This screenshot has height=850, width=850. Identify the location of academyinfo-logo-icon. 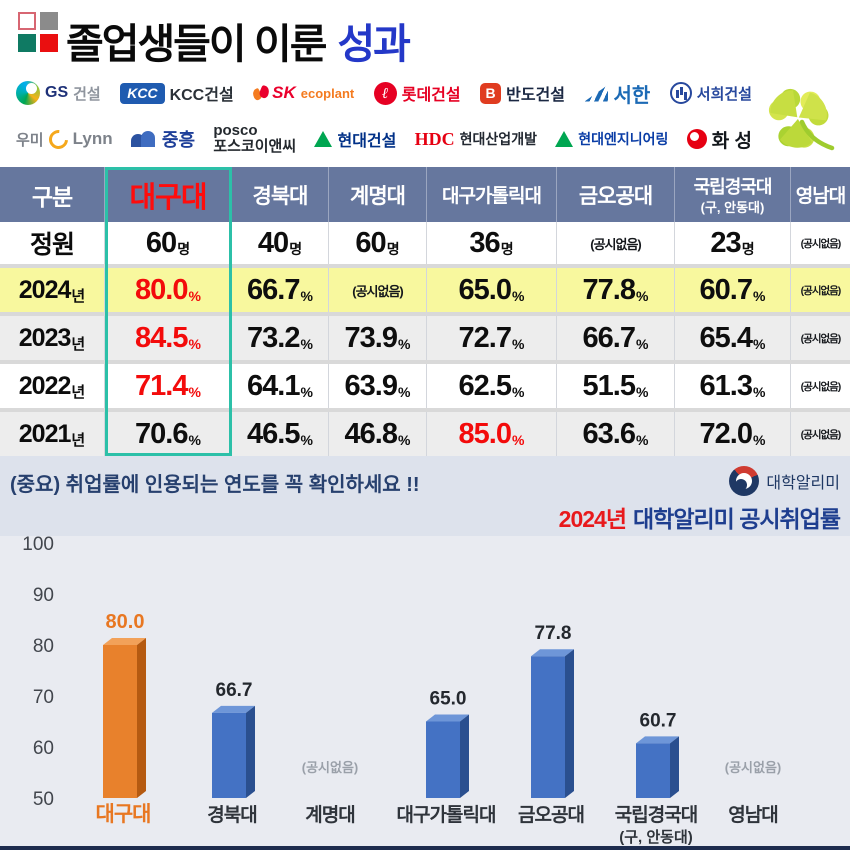
(744, 481).